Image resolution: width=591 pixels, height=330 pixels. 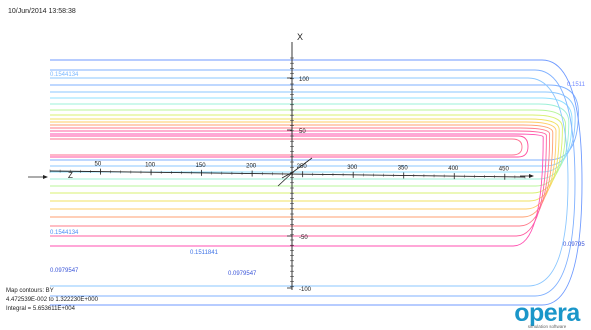 What do you see at coordinates (70, 175) in the screenshot?
I see `z-axis-label: Z` at bounding box center [70, 175].